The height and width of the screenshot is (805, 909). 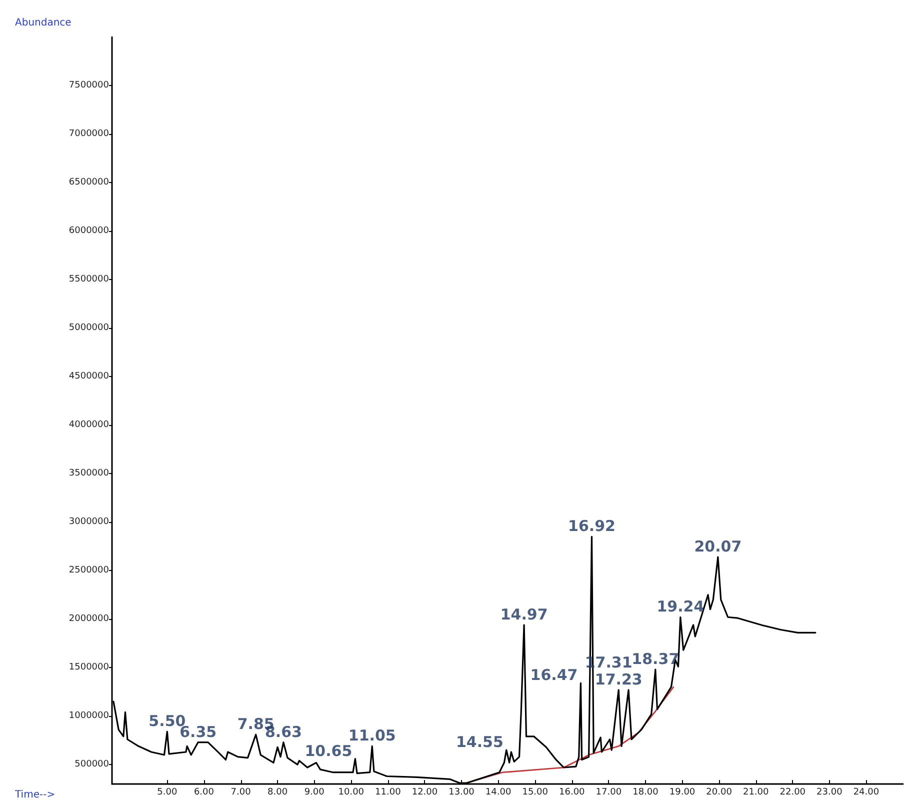 I want to click on y-tick-label: 6000000, so click(x=89, y=231).